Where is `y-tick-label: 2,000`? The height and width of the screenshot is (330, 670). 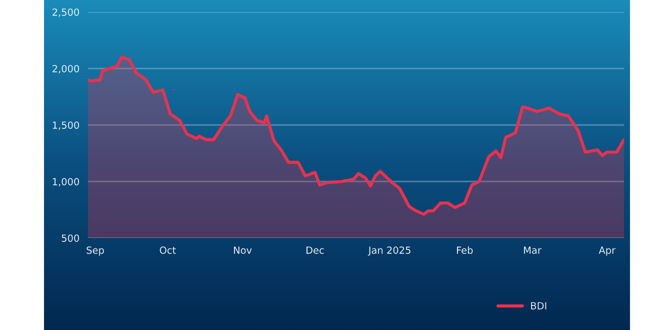 y-tick-label: 2,000 is located at coordinates (66, 69).